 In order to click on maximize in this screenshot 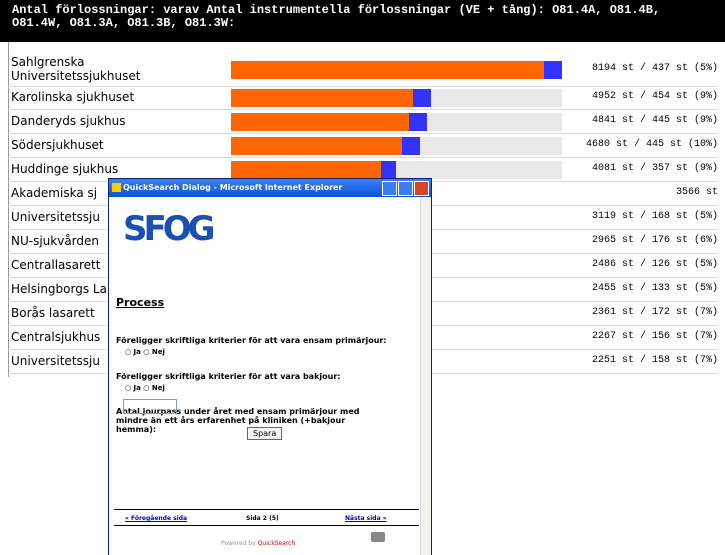, I will do `click(405, 188)`.